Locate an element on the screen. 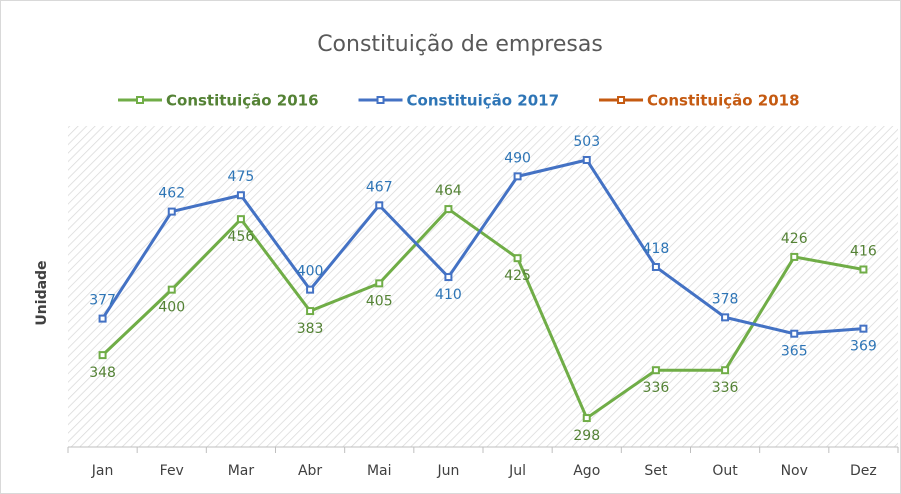  data-label: 348 is located at coordinates (102, 373).